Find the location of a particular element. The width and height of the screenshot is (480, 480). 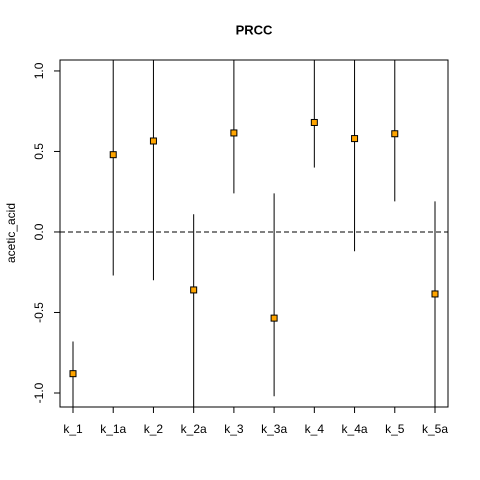

chart-title: PRCC is located at coordinates (254, 29).